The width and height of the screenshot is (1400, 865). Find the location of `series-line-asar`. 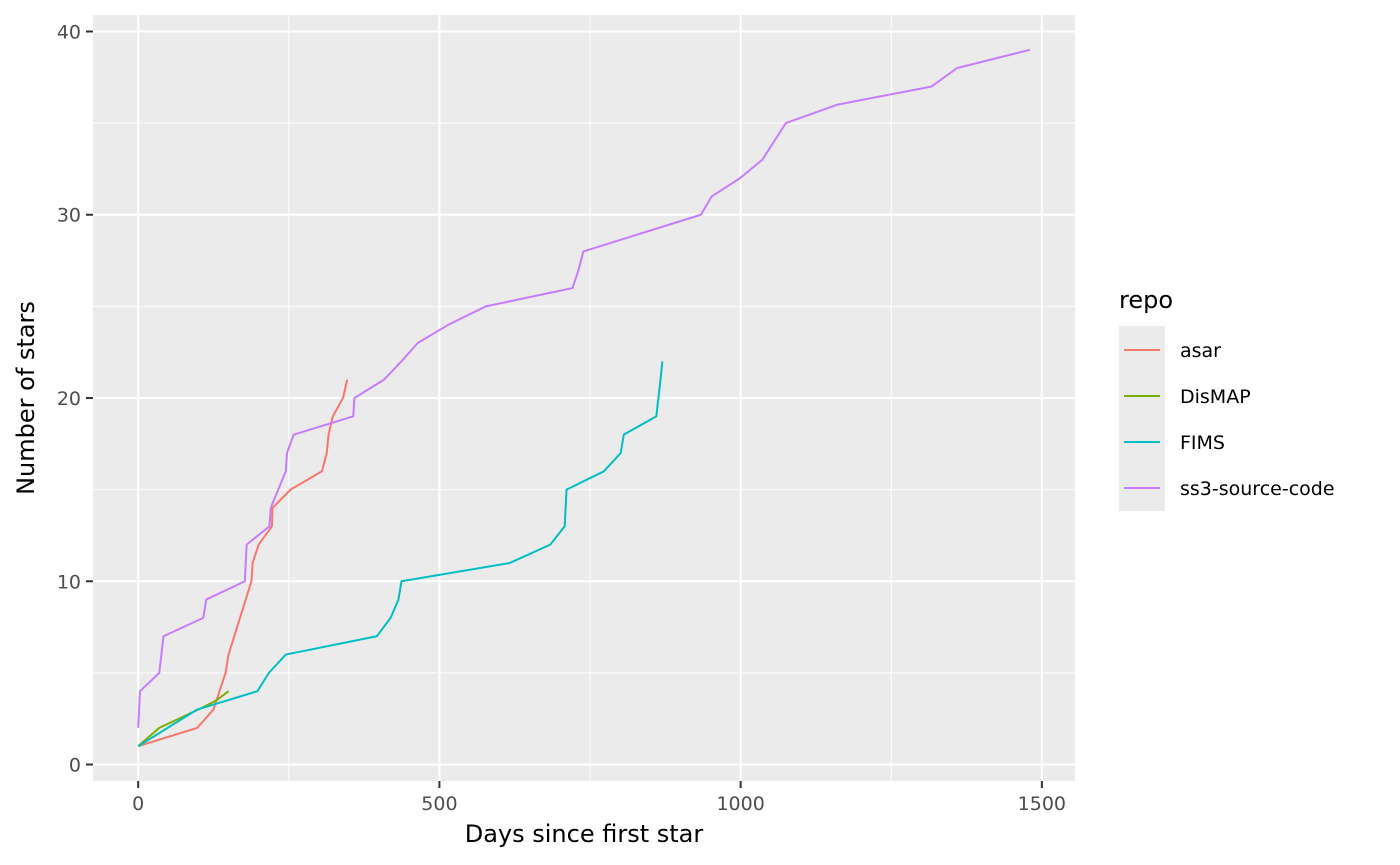

series-line-asar is located at coordinates (243, 563).